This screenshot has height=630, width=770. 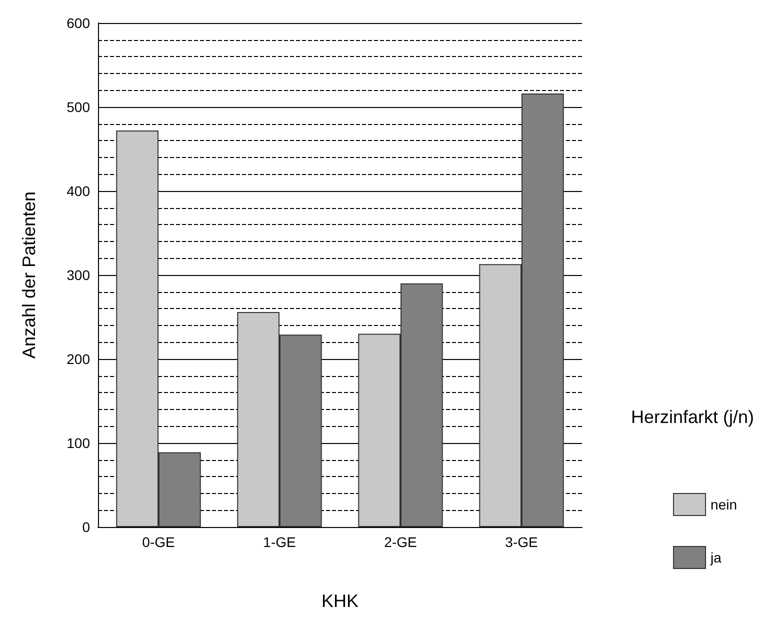 I want to click on y-tick-label: 300, so click(x=78, y=275).